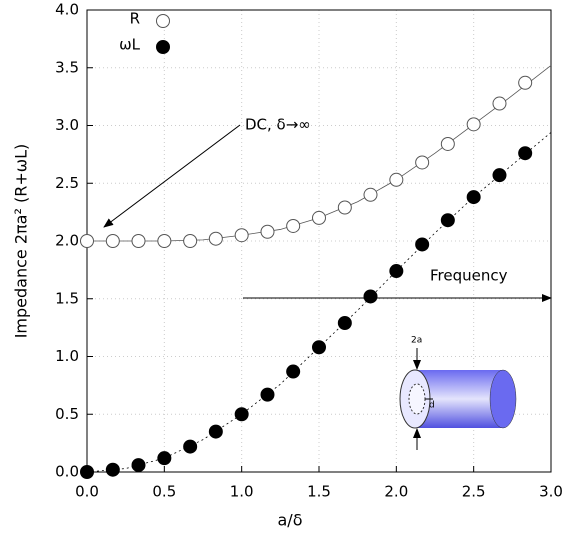  What do you see at coordinates (416, 341) in the screenshot?
I see `inset-label: 2a` at bounding box center [416, 341].